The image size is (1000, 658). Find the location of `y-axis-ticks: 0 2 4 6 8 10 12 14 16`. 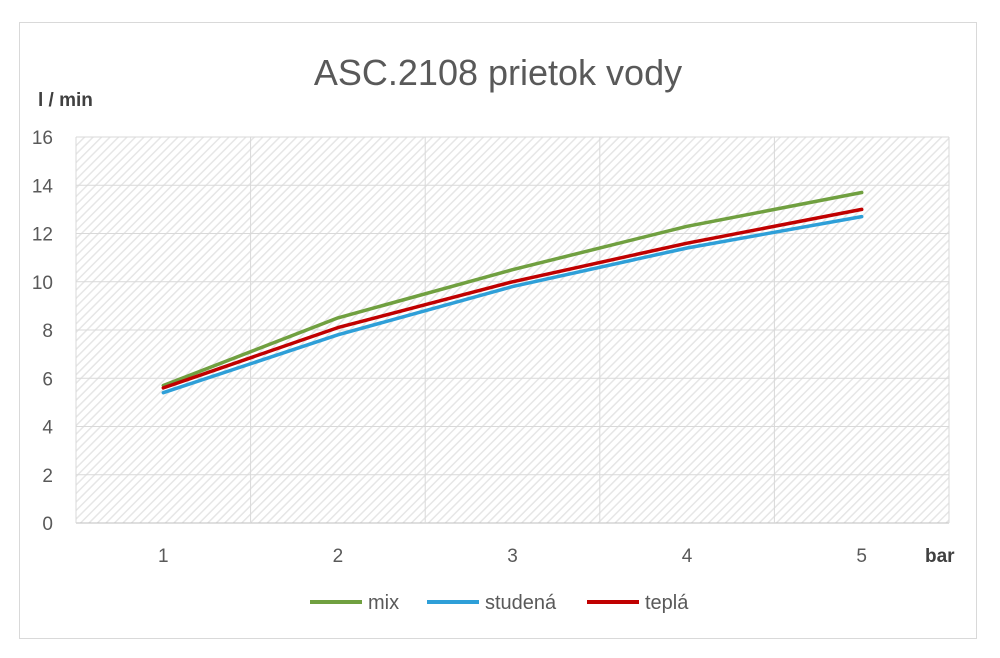

y-axis-ticks: 0 2 4 6 8 10 12 14 16 is located at coordinates (43, 331).